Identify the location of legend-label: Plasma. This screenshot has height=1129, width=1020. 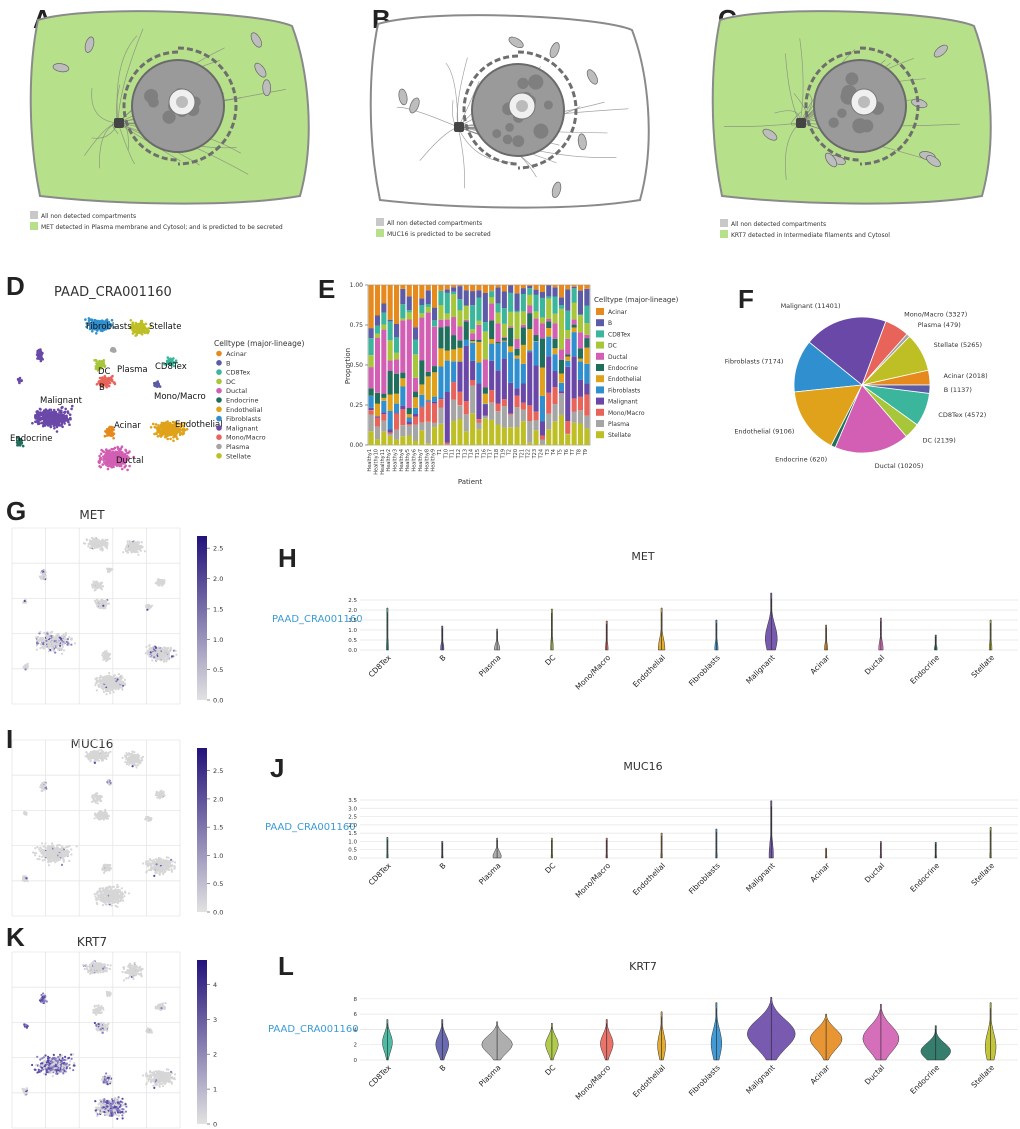
(619, 424).